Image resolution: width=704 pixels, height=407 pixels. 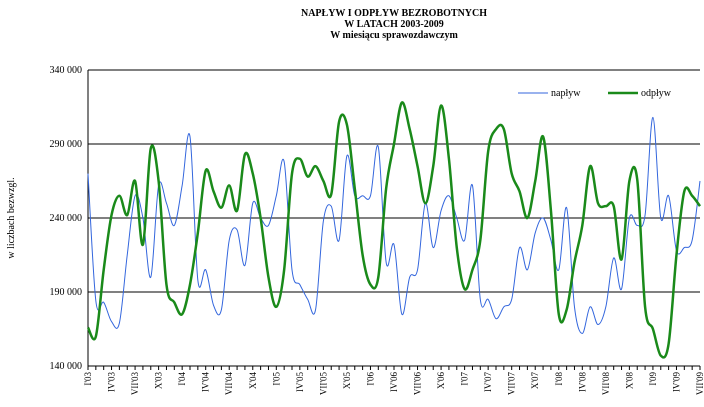 I want to click on x-tick-label: IV'06, so click(x=394, y=382).